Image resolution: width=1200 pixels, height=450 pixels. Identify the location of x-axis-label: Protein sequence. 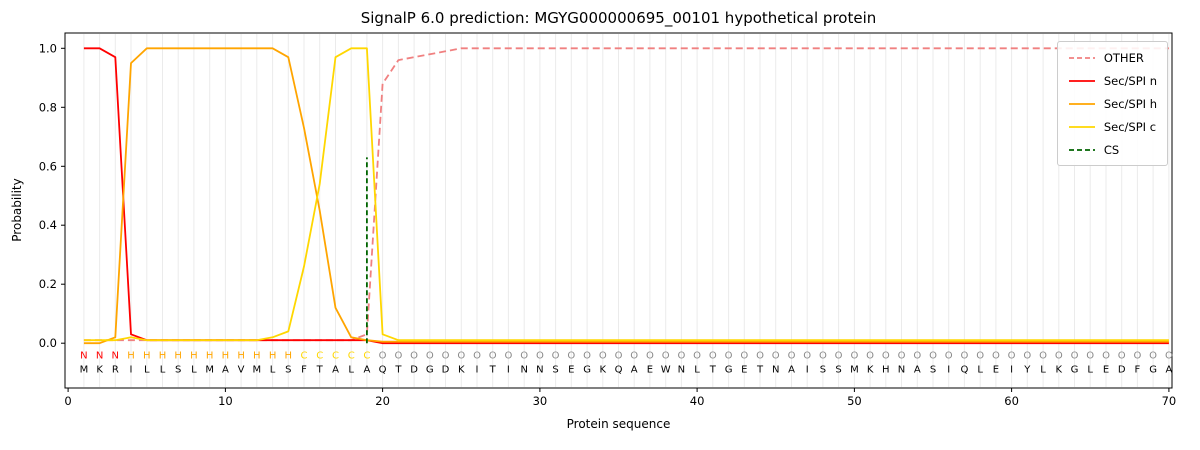
(618, 424).